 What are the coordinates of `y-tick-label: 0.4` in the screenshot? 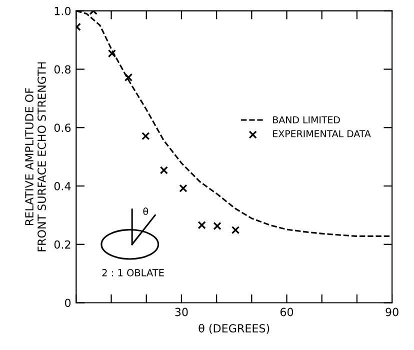 It's located at (62, 186).